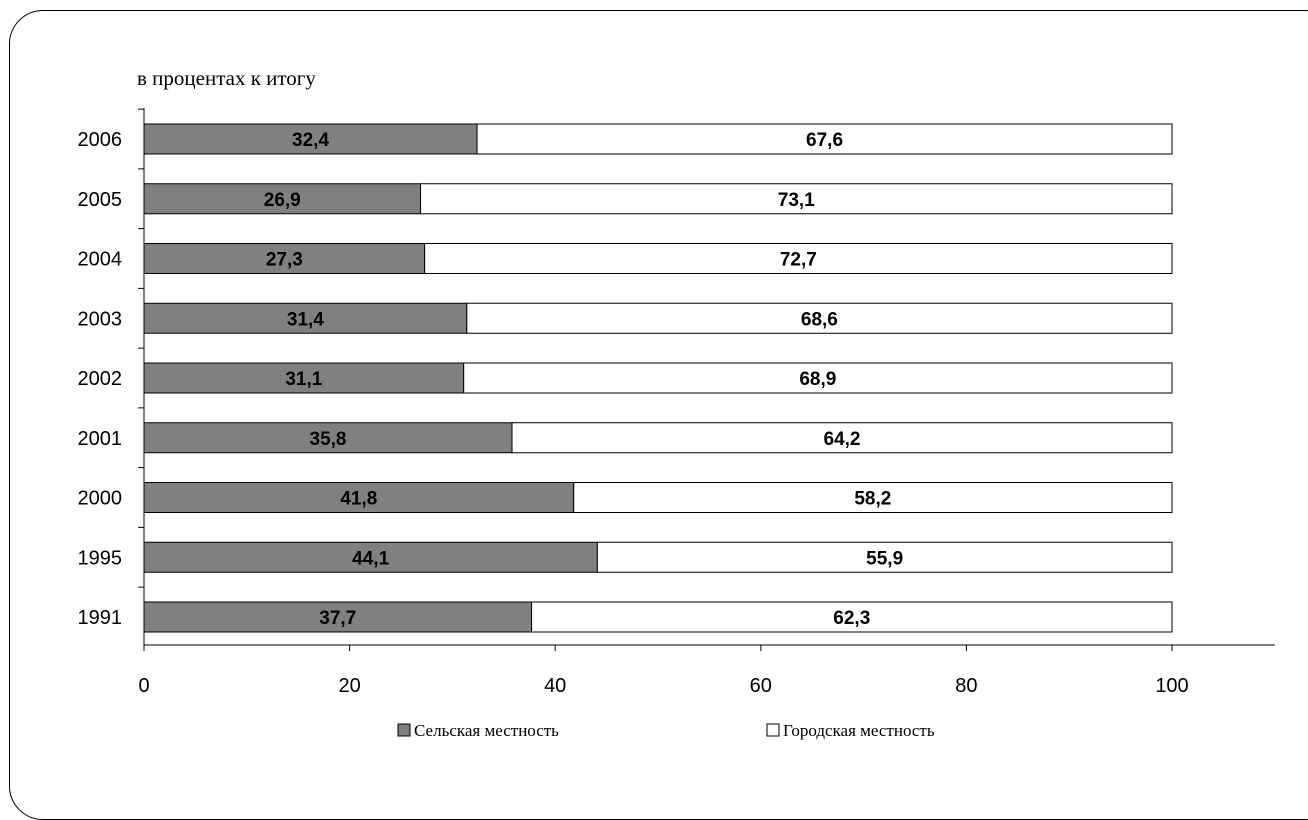 Image resolution: width=1308 pixels, height=820 pixels. Describe the element at coordinates (555, 686) in the screenshot. I see `x-tick-label-40: 40` at that location.